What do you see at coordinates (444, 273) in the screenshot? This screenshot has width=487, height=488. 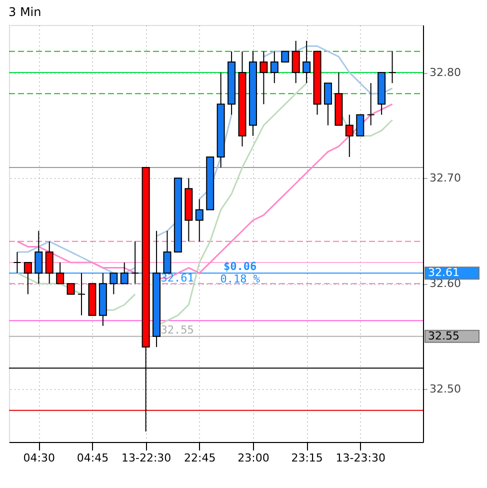 I see `ref-line-label: 32.61` at bounding box center [444, 273].